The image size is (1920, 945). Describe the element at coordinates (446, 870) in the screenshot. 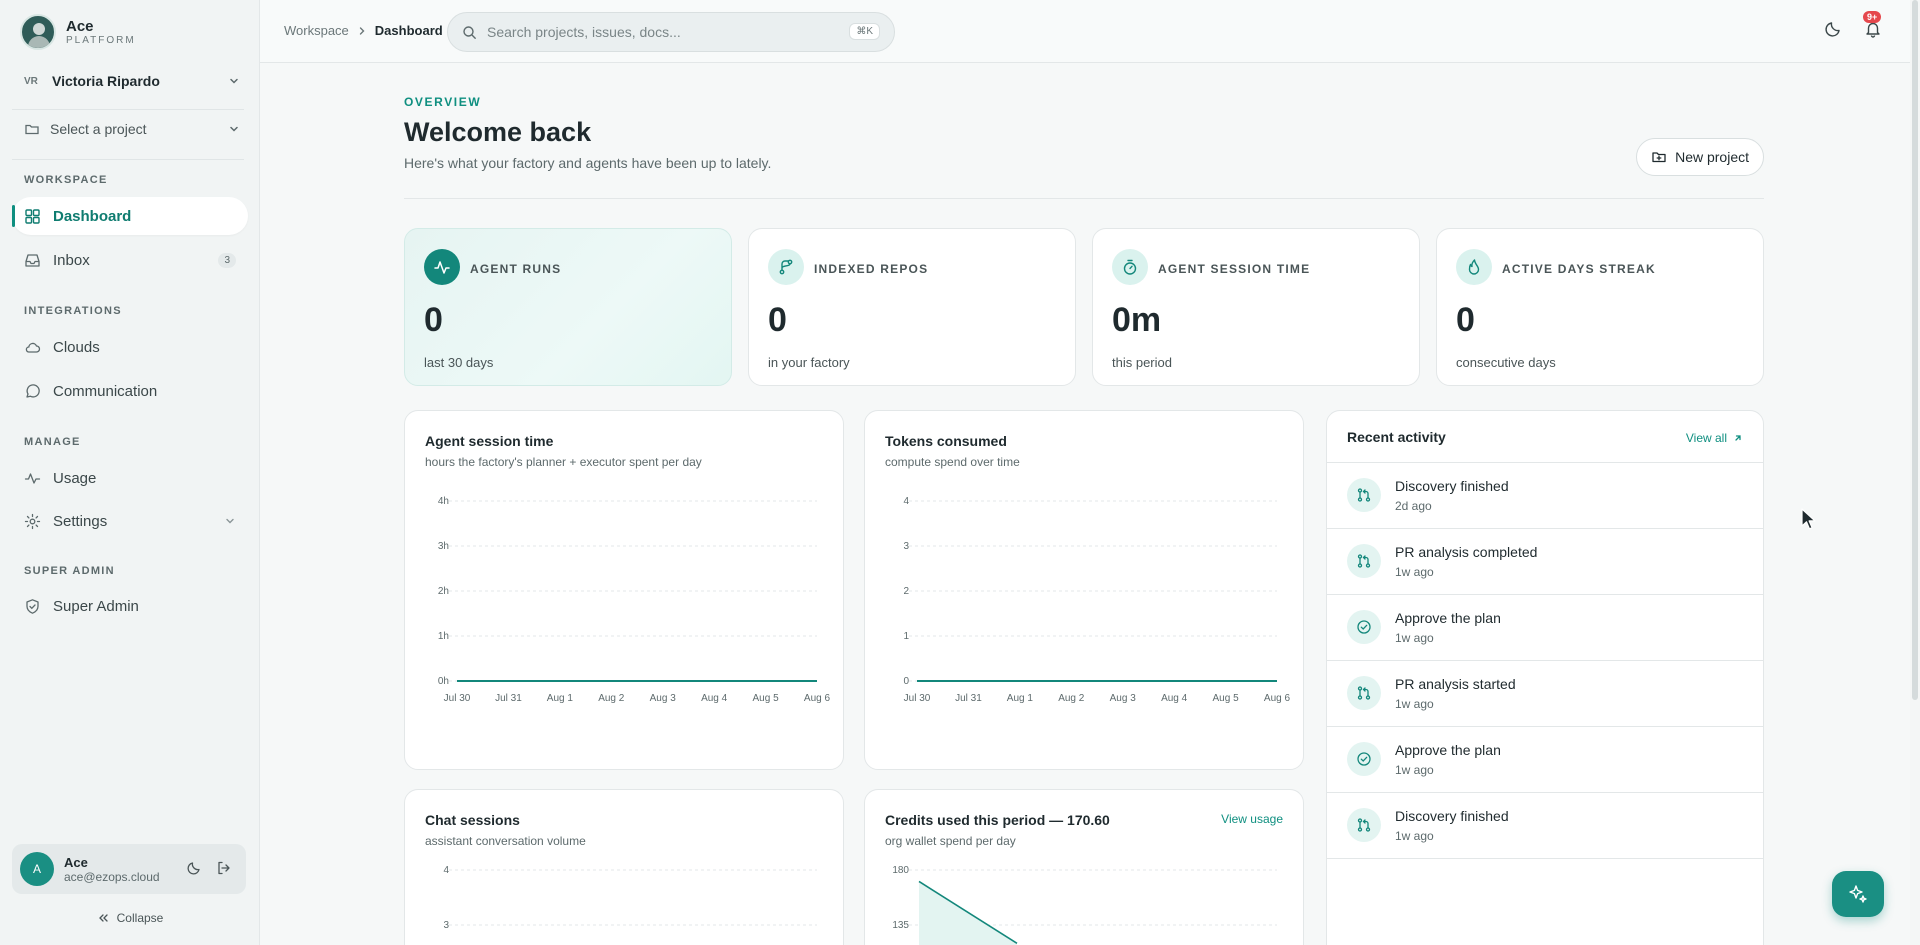

I see `y-tick-label: 4` at that location.